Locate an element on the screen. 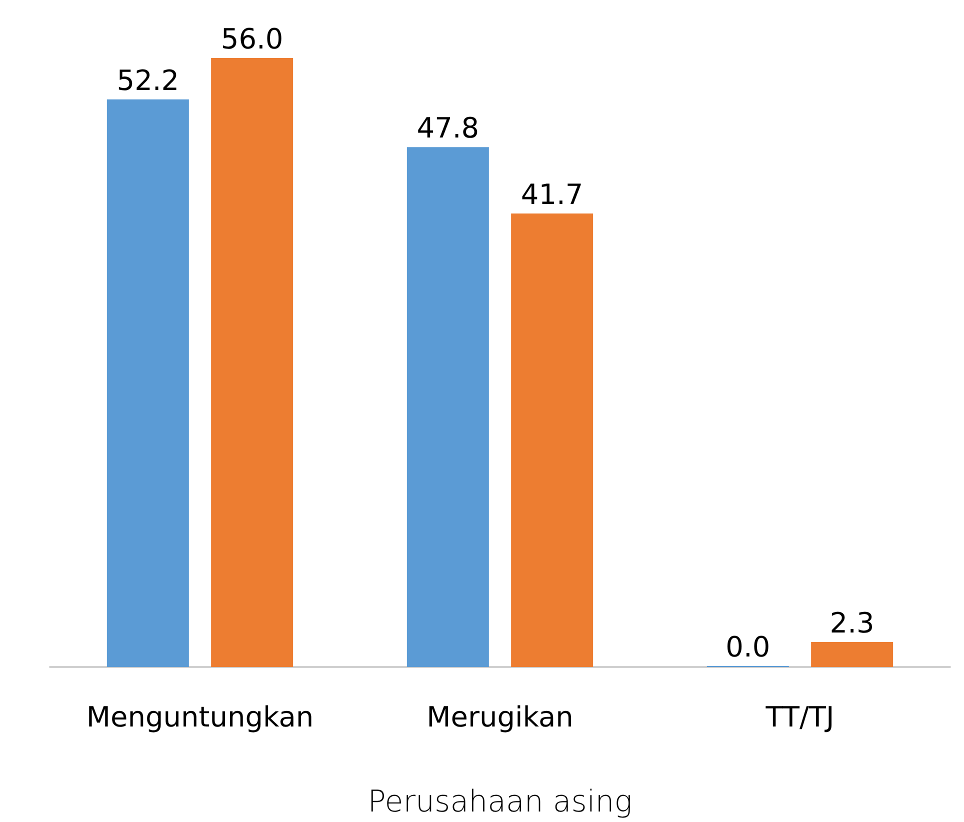 The height and width of the screenshot is (822, 964). data-label: 2.3 is located at coordinates (852, 623).